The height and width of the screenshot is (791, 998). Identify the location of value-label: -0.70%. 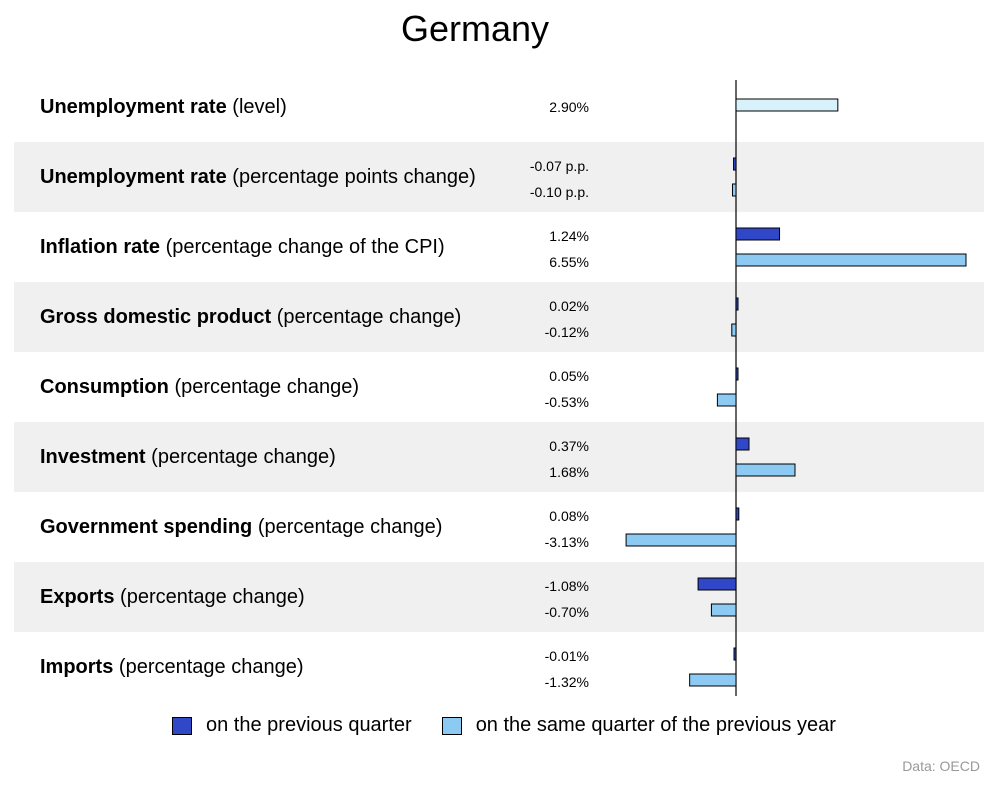
(566, 612).